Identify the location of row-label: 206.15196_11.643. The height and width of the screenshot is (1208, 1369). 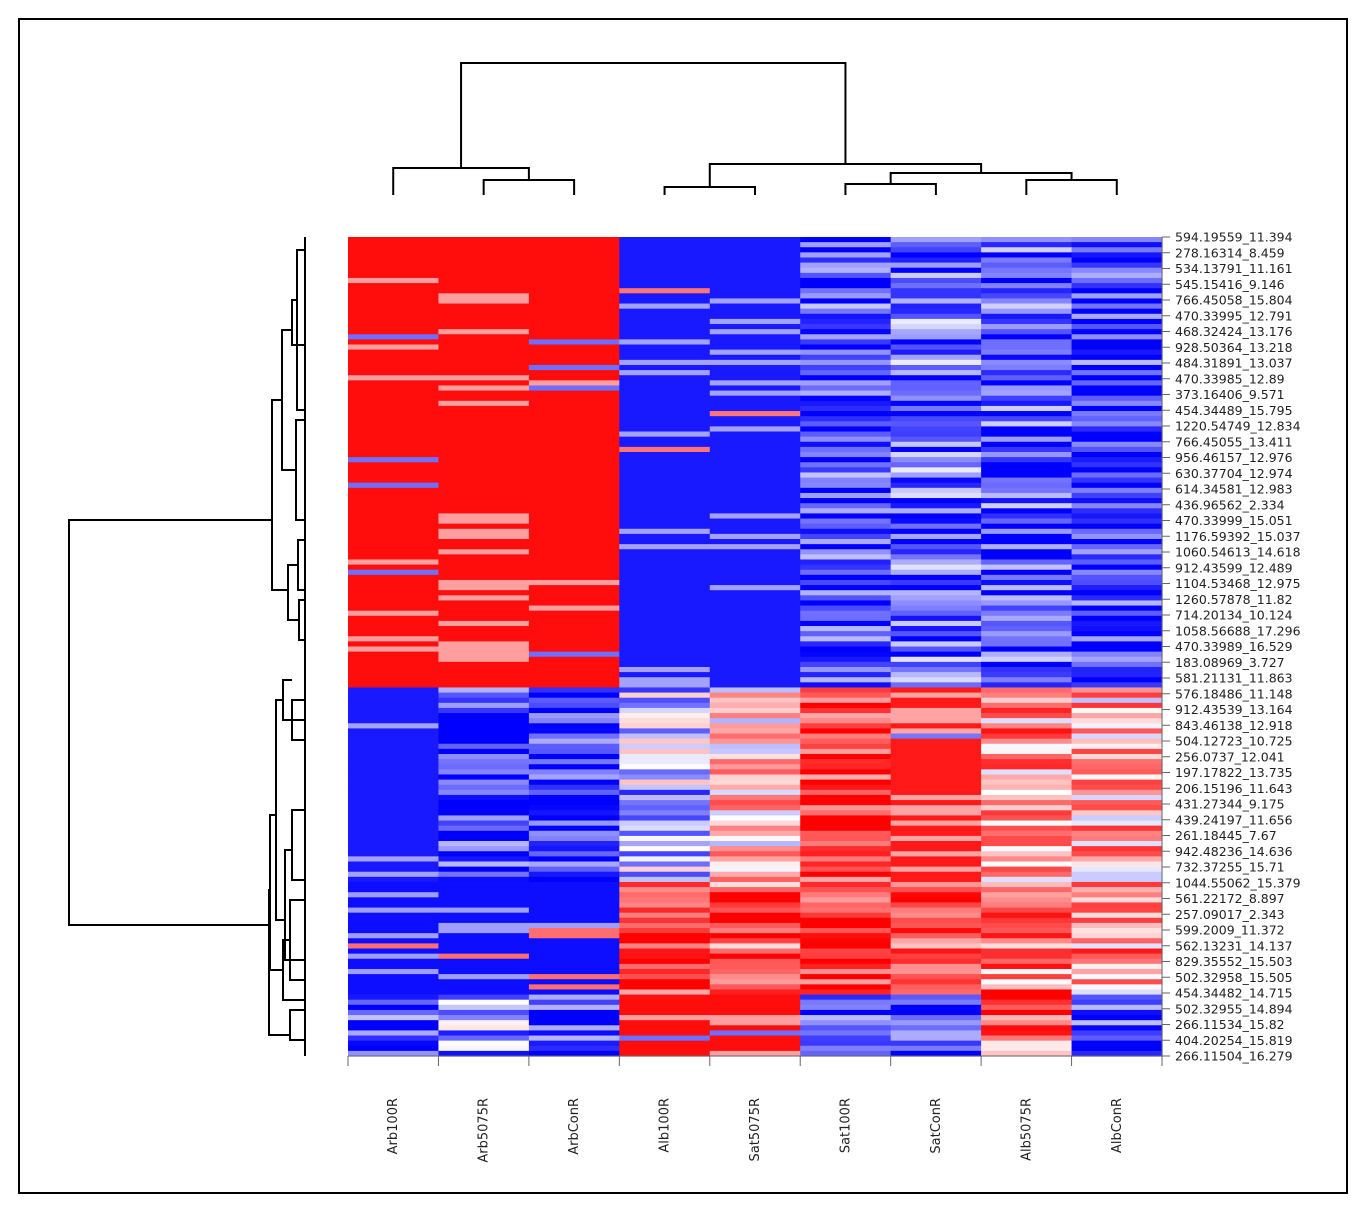
(1234, 788).